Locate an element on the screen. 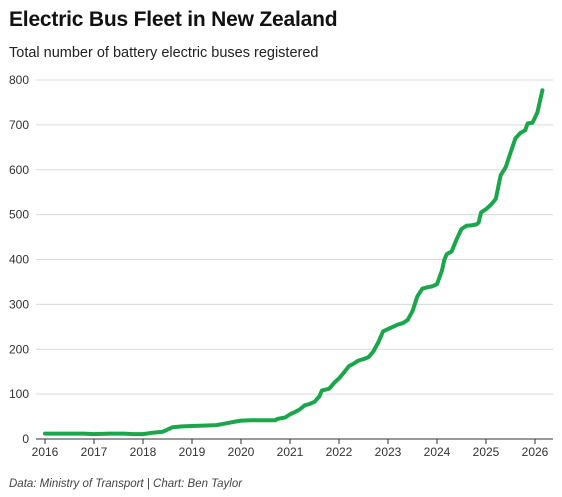 This screenshot has height=497, width=562. y-tick-label: 300 is located at coordinates (19, 304).